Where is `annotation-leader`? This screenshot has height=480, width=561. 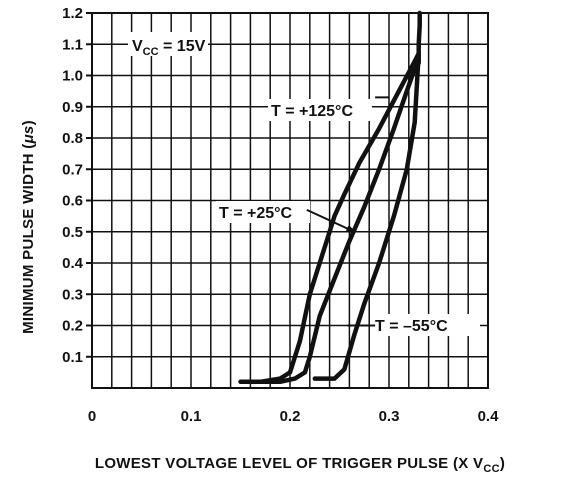
annotation-leader is located at coordinates (331, 220).